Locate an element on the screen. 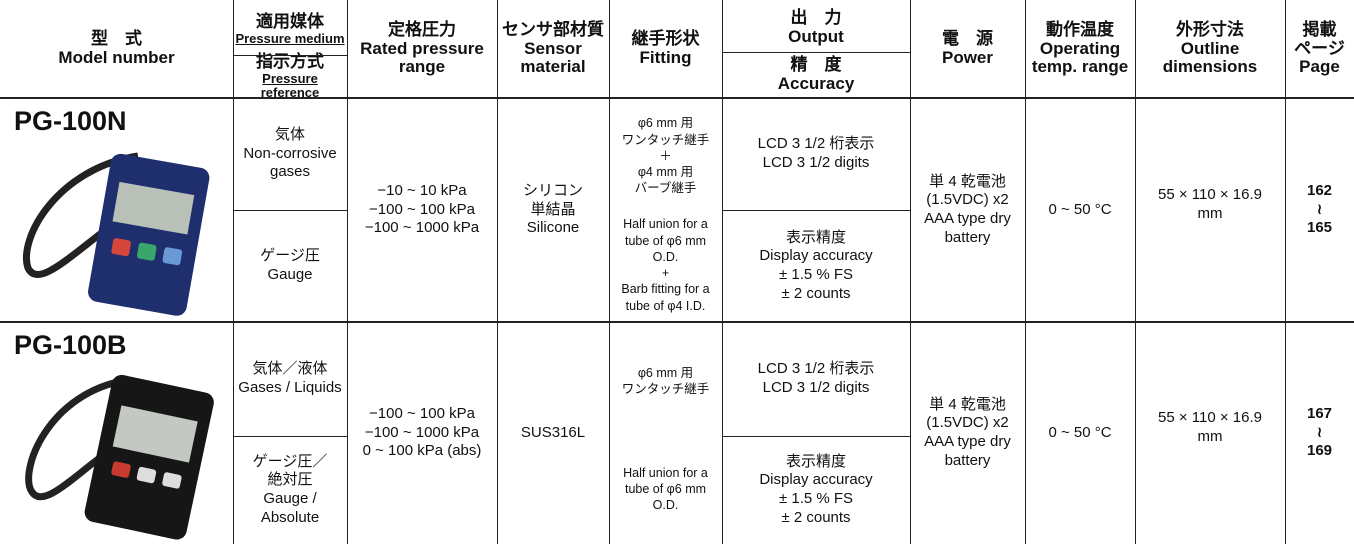  text-line: Gauge / Absolute is located at coordinates (290, 508).